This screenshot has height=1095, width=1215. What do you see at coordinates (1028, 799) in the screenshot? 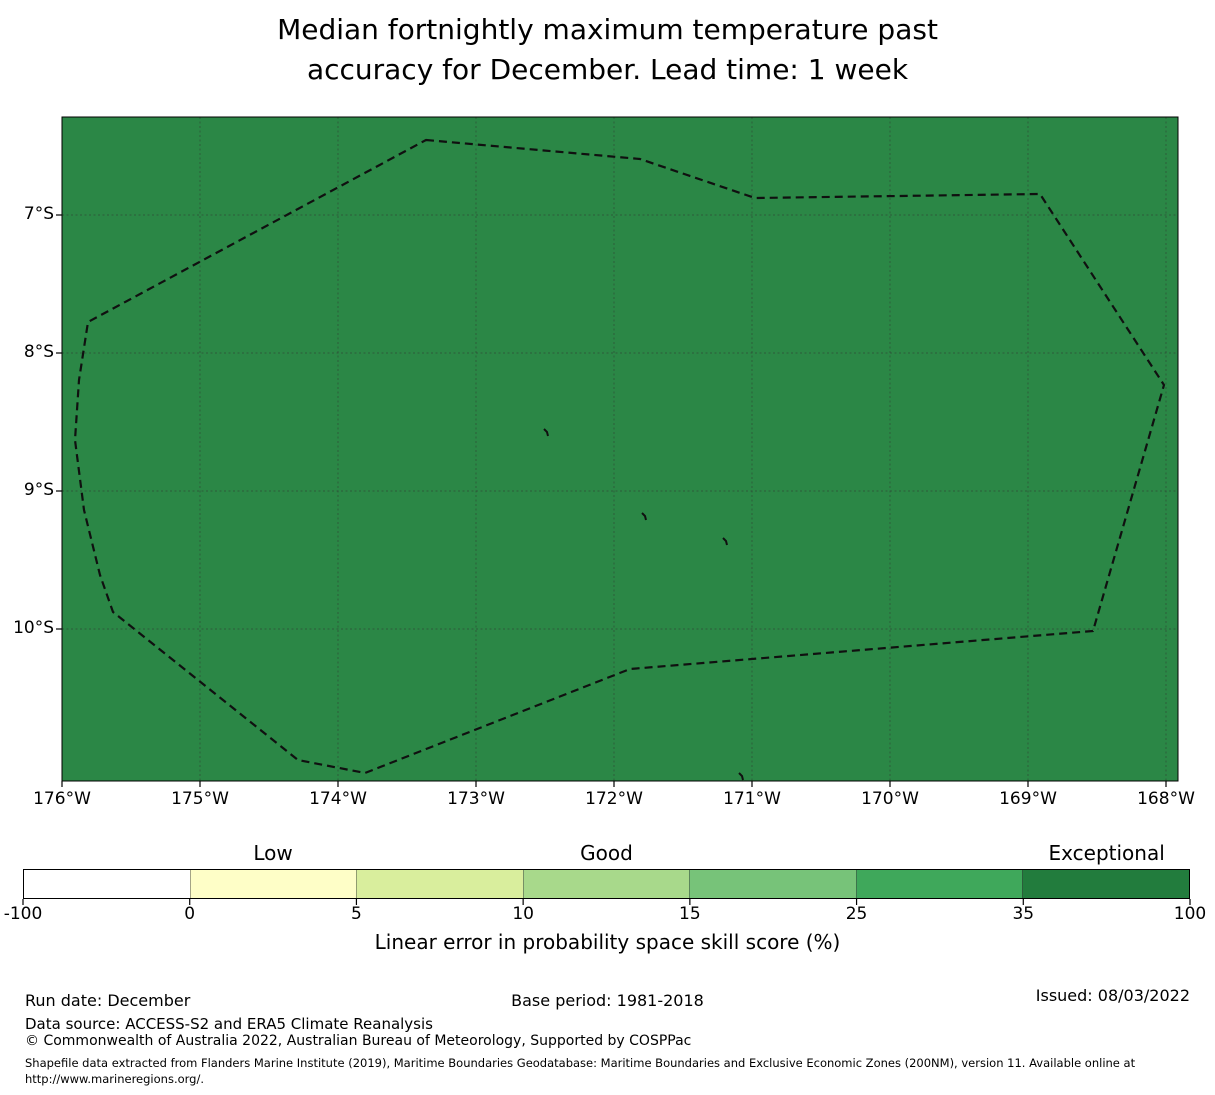
I see `x-axis-tick-label: 169°W` at bounding box center [1028, 799].